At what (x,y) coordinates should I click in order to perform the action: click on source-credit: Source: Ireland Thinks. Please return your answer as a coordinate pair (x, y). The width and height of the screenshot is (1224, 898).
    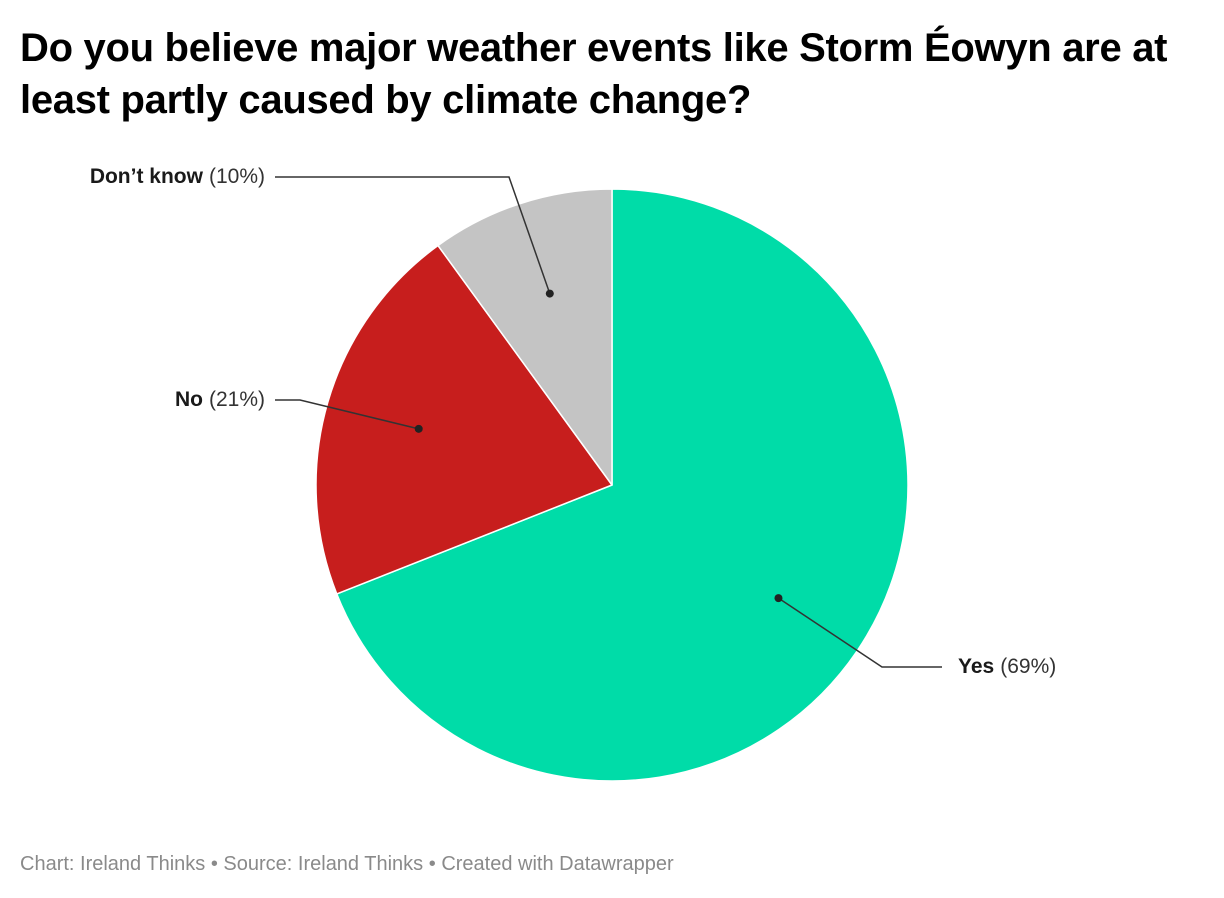
    Looking at the image, I should click on (323, 864).